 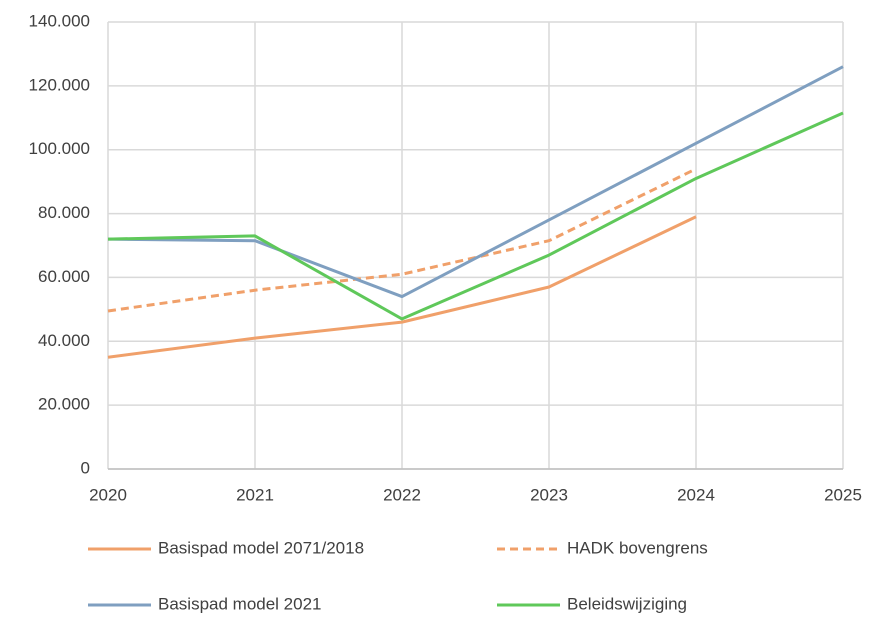 I want to click on legend-label: Beleidswijziging, so click(x=627, y=603).